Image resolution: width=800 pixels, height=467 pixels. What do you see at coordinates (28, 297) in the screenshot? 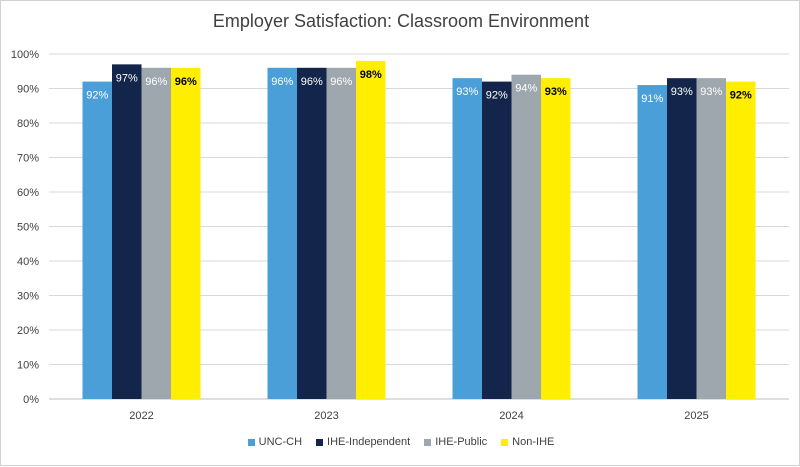
I see `y-tick-label: 30%` at bounding box center [28, 297].